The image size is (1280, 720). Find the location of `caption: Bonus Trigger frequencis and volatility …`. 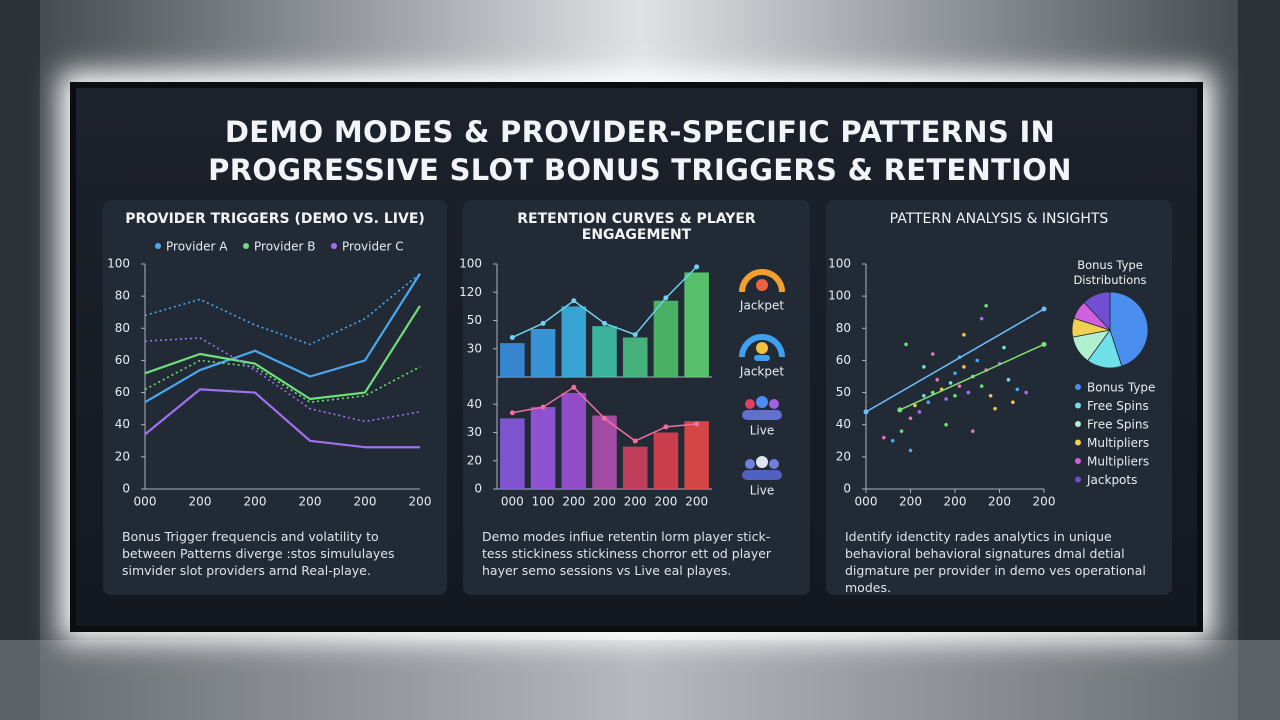

caption: Bonus Trigger frequencis and volatility … is located at coordinates (258, 553).